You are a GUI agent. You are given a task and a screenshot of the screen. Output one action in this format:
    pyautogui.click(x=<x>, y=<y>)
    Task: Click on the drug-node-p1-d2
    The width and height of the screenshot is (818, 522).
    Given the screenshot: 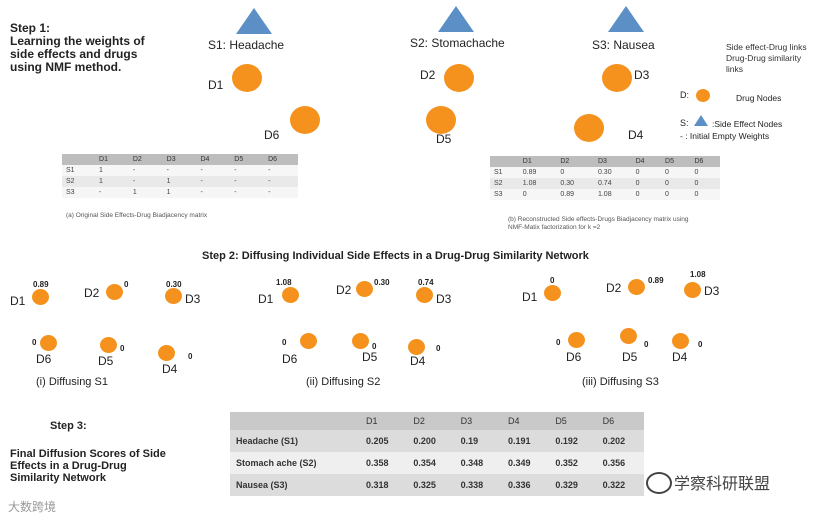 What is the action you would take?
    pyautogui.click(x=114, y=292)
    